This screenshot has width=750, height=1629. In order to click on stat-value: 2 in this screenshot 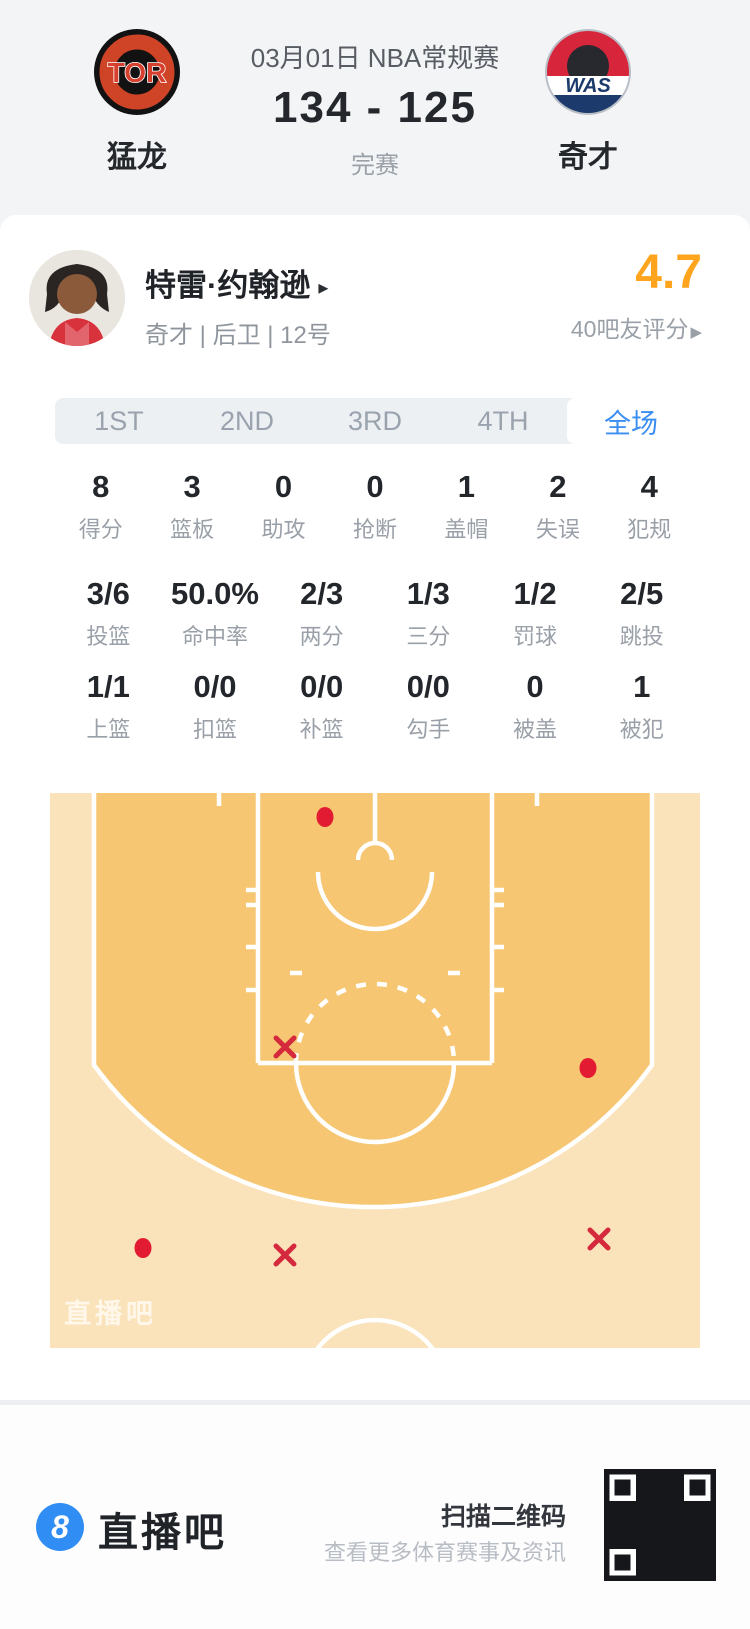, I will do `click(558, 486)`.